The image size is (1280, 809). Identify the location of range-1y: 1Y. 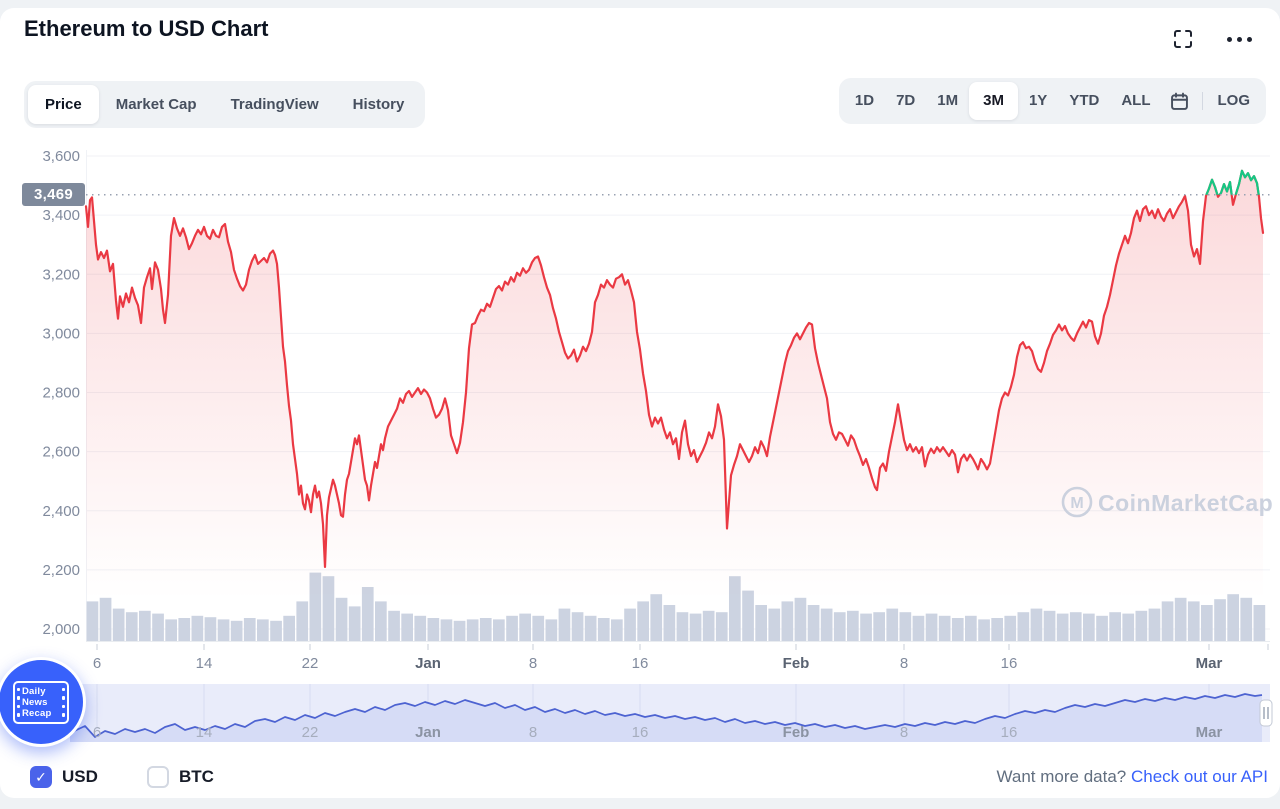
(1038, 100).